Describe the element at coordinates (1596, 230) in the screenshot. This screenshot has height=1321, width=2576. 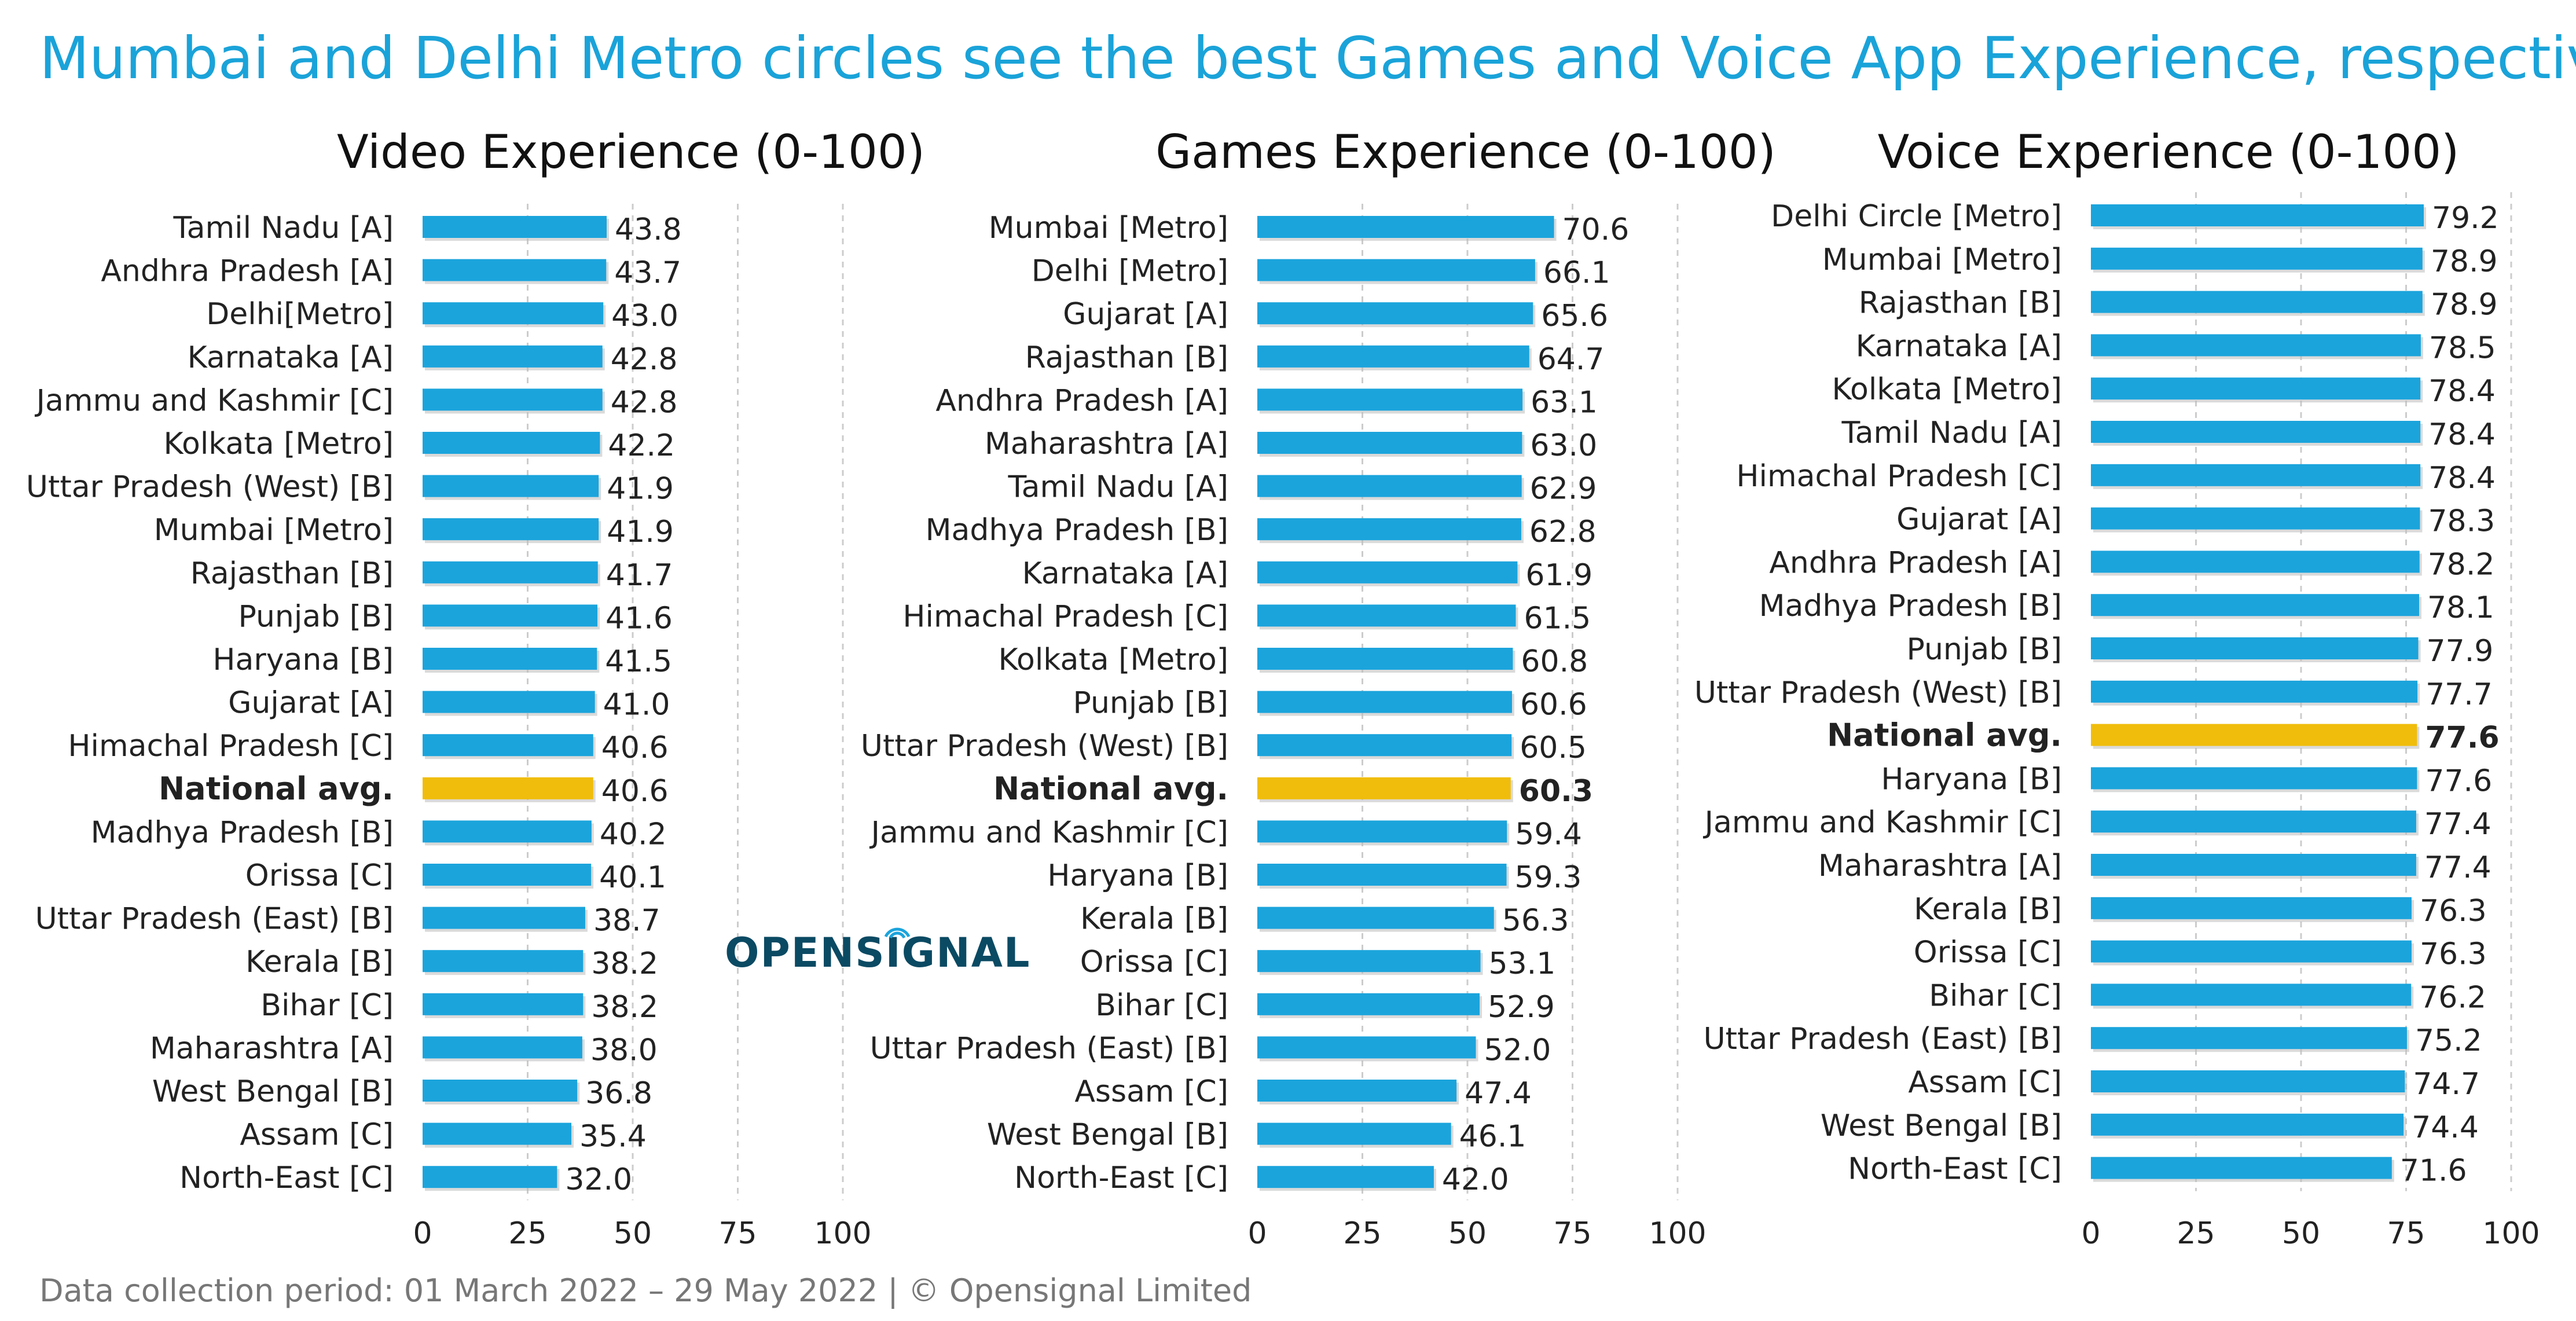
I see `data-label: 70.6` at that location.